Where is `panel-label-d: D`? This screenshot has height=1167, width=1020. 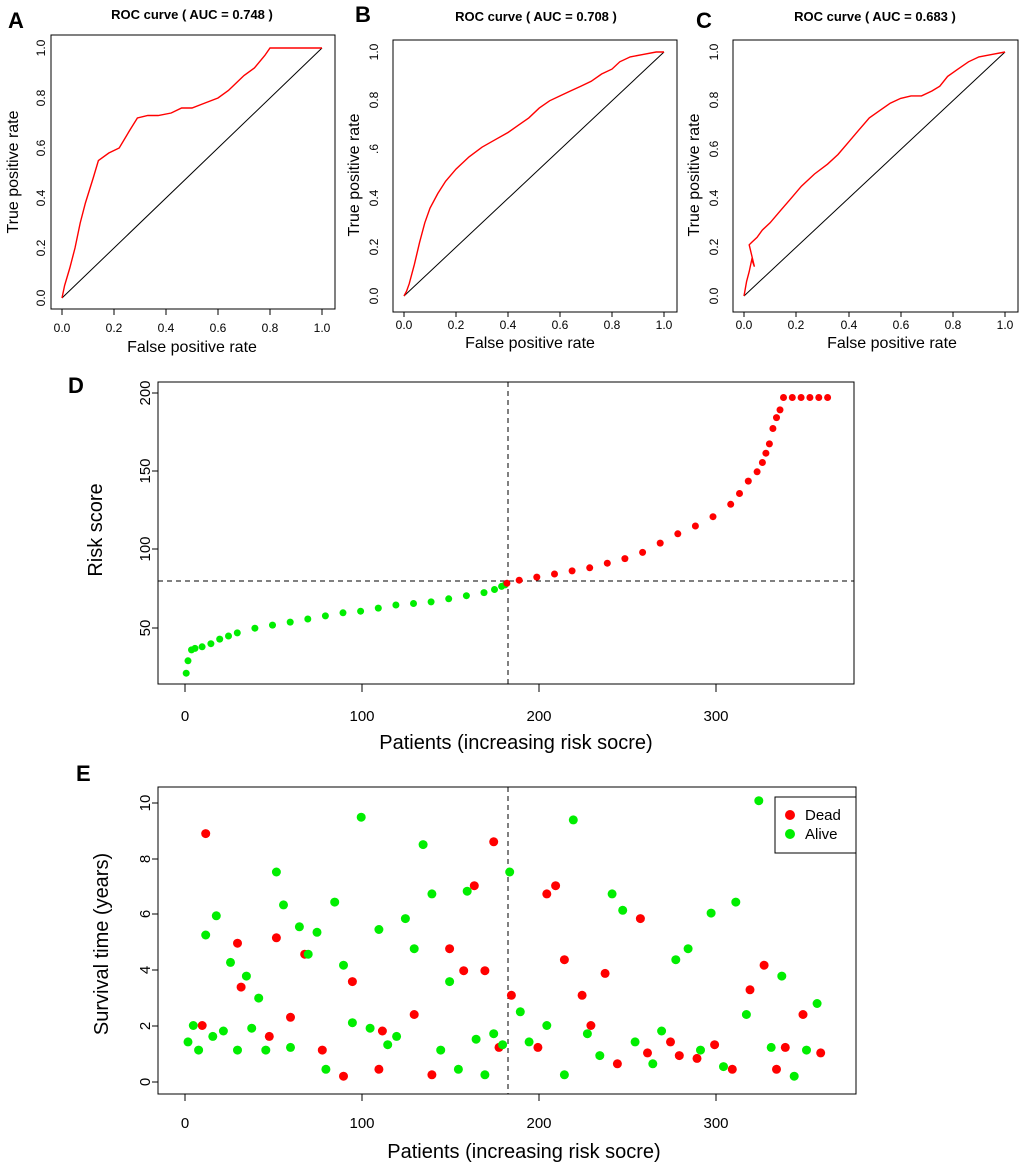
panel-label-d: D is located at coordinates (76, 385).